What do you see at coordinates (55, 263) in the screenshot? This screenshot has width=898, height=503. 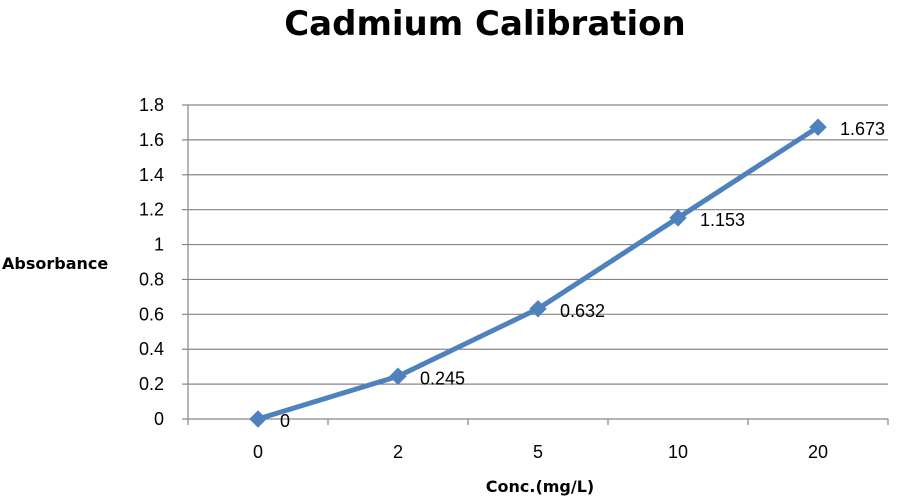 I see `y-axis-title: Absorbance` at bounding box center [55, 263].